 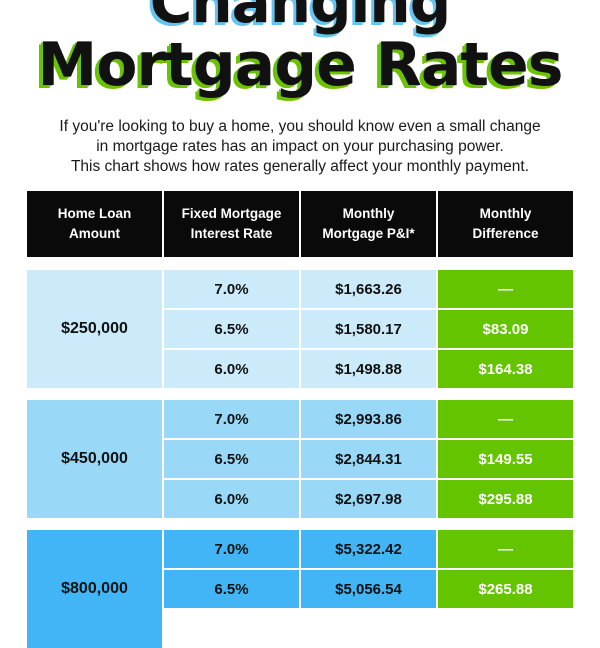 I want to click on monthly-payment-cell: $5,322.42, so click(x=368, y=549).